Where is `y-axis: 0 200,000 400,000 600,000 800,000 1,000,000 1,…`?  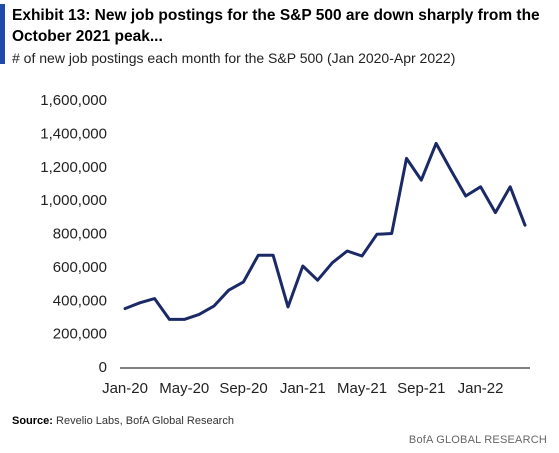
y-axis: 0 200,000 400,000 600,000 800,000 1,000,000 1,… is located at coordinates (73, 234).